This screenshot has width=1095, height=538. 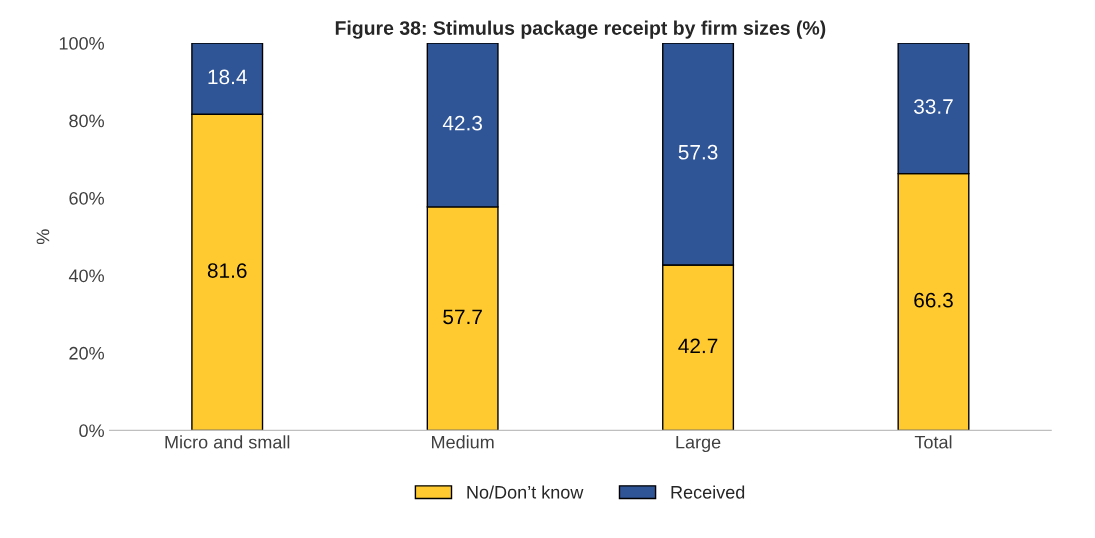 What do you see at coordinates (86, 276) in the screenshot?
I see `y-tick-label: 40%` at bounding box center [86, 276].